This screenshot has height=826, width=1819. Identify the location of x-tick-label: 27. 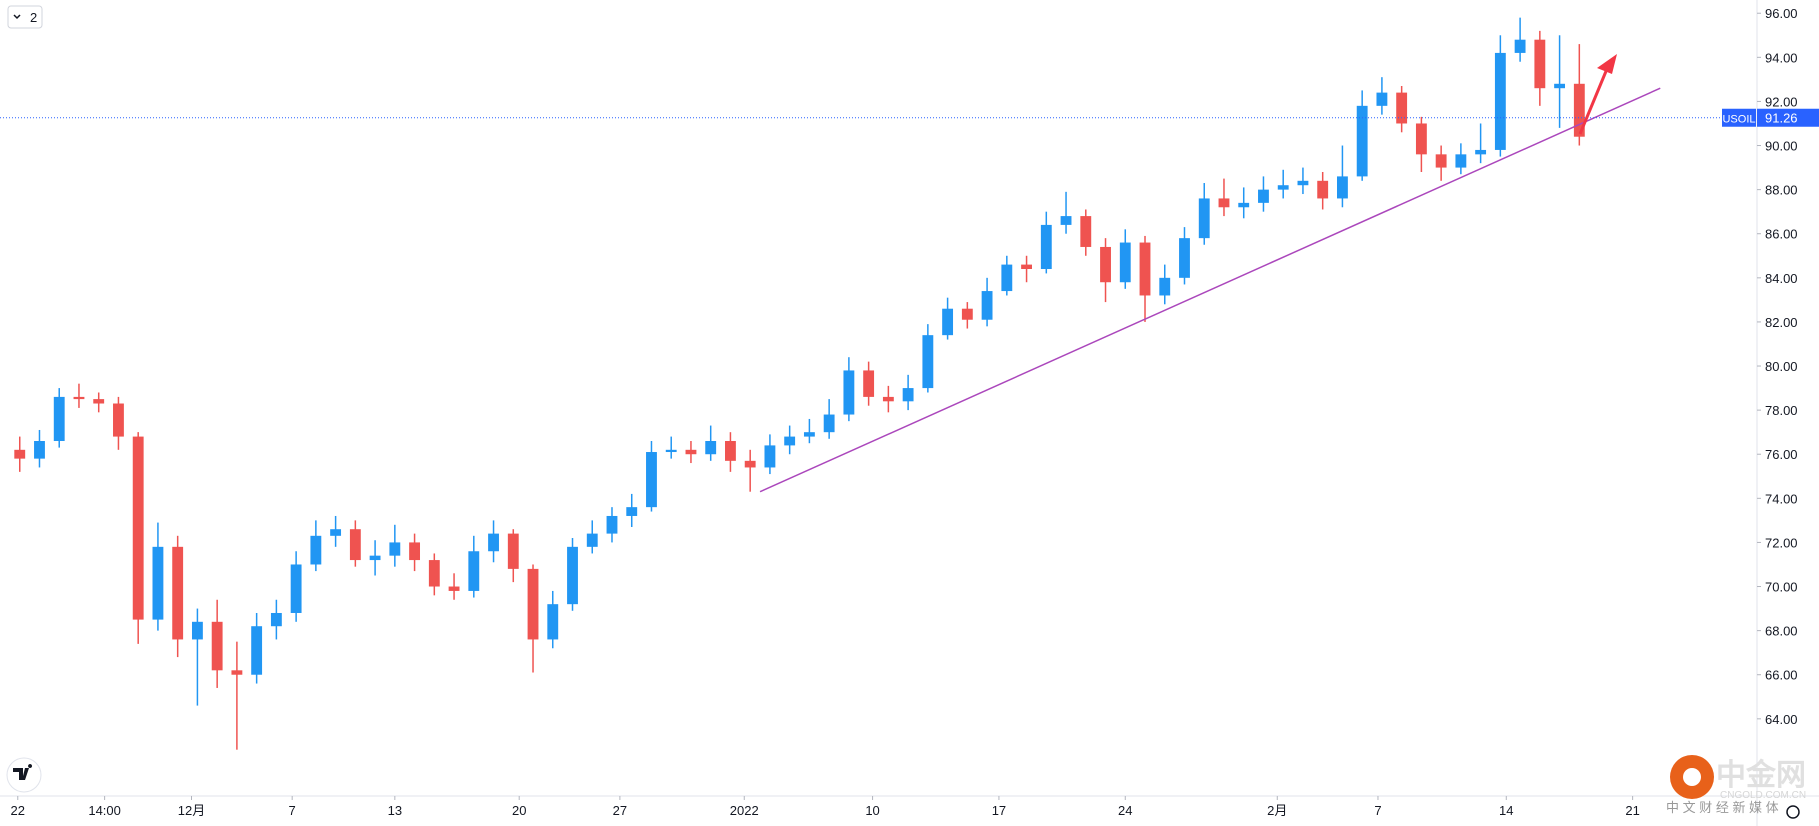
(620, 810).